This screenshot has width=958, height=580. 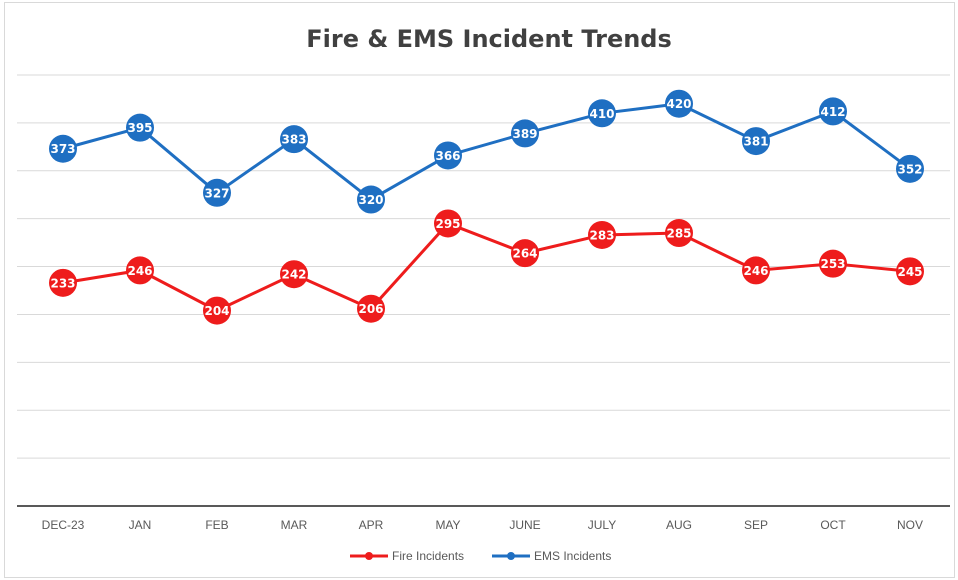 I want to click on data-label: 420, so click(x=678, y=104).